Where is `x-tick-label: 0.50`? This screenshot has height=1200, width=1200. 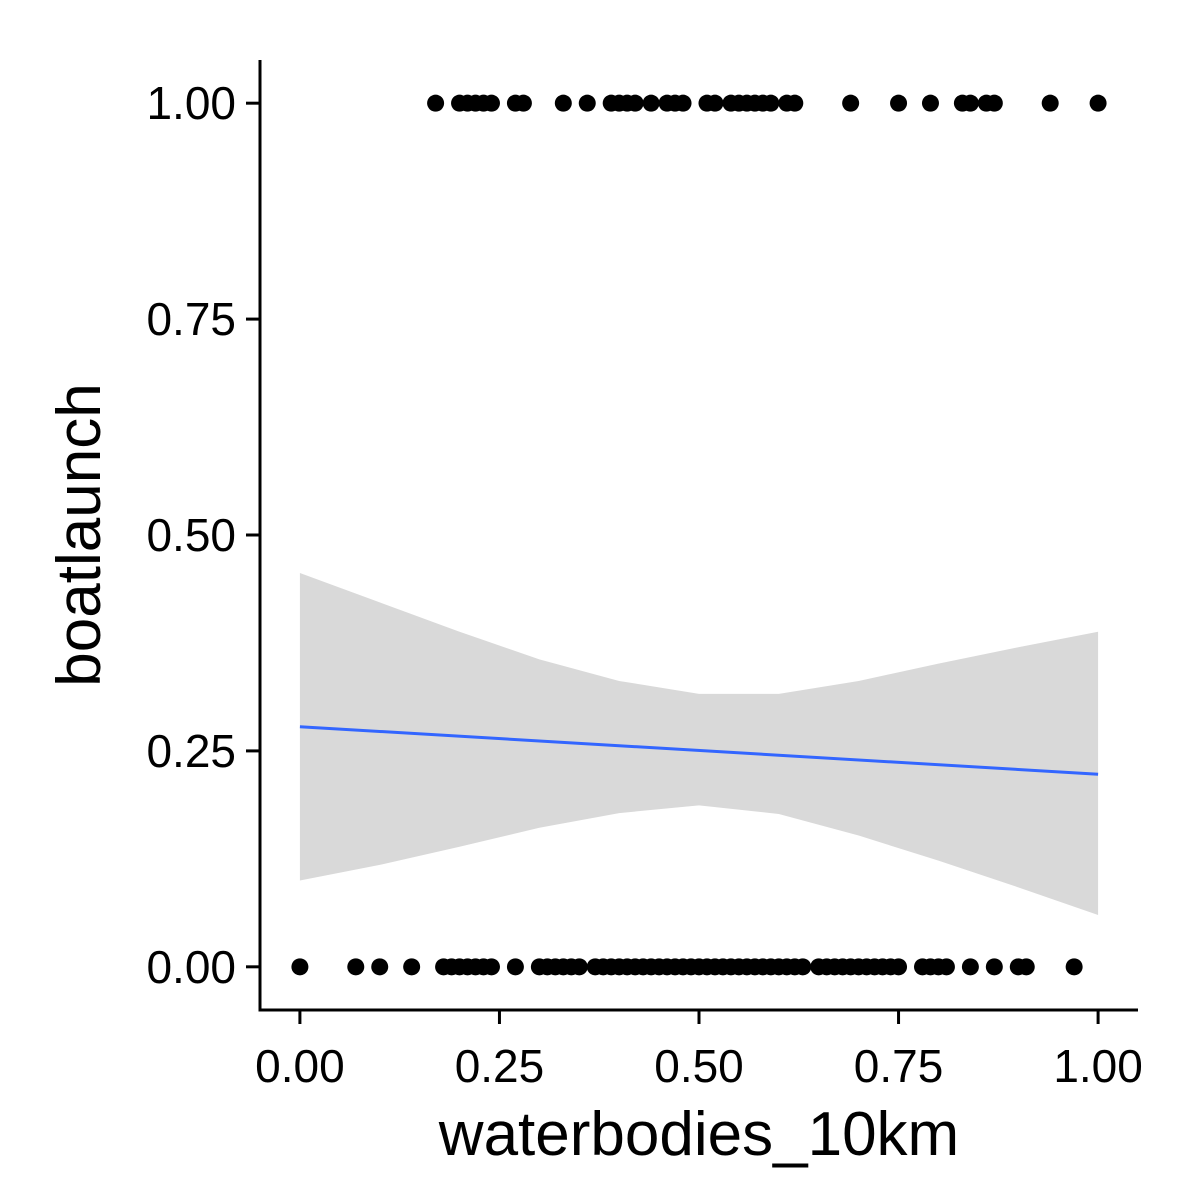
x-tick-label: 0.50 is located at coordinates (699, 1066).